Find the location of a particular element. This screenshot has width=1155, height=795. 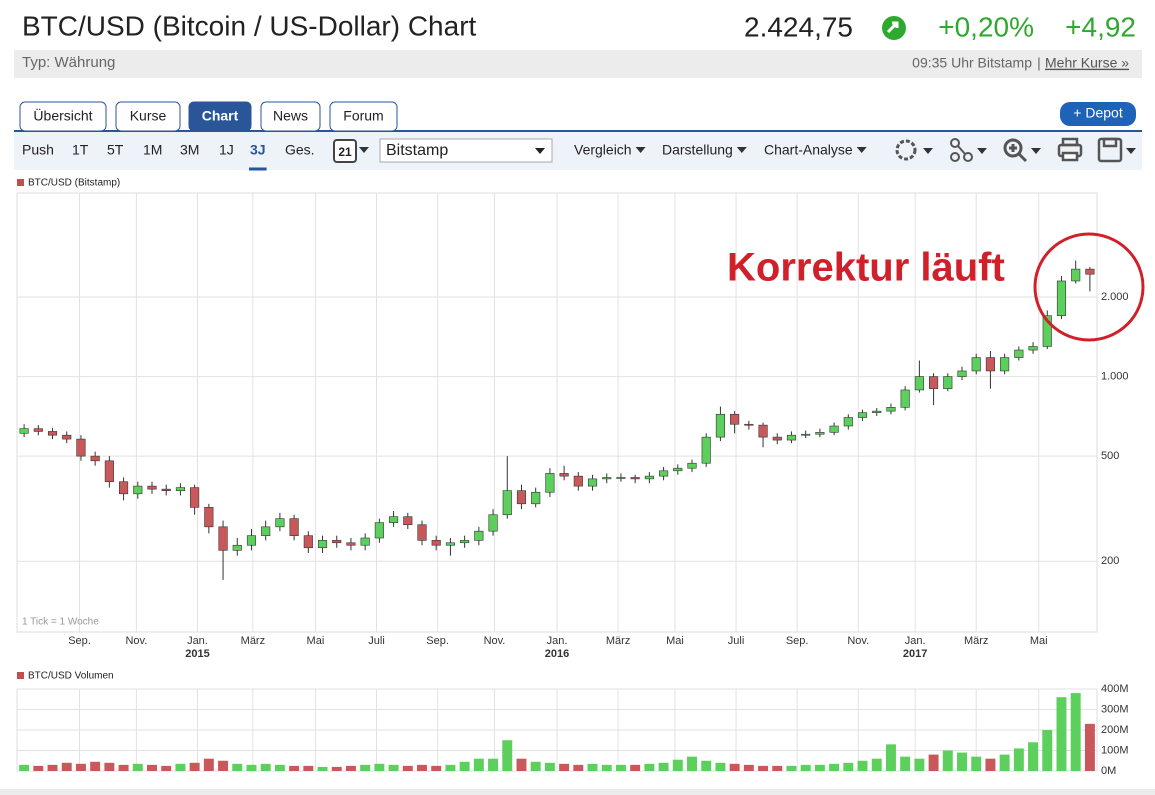

info-bar is located at coordinates (578, 64).